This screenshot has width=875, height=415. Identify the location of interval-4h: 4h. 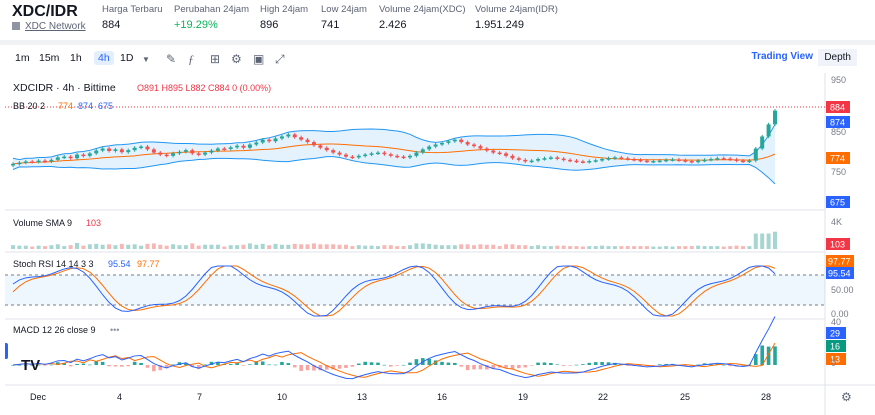
(104, 58).